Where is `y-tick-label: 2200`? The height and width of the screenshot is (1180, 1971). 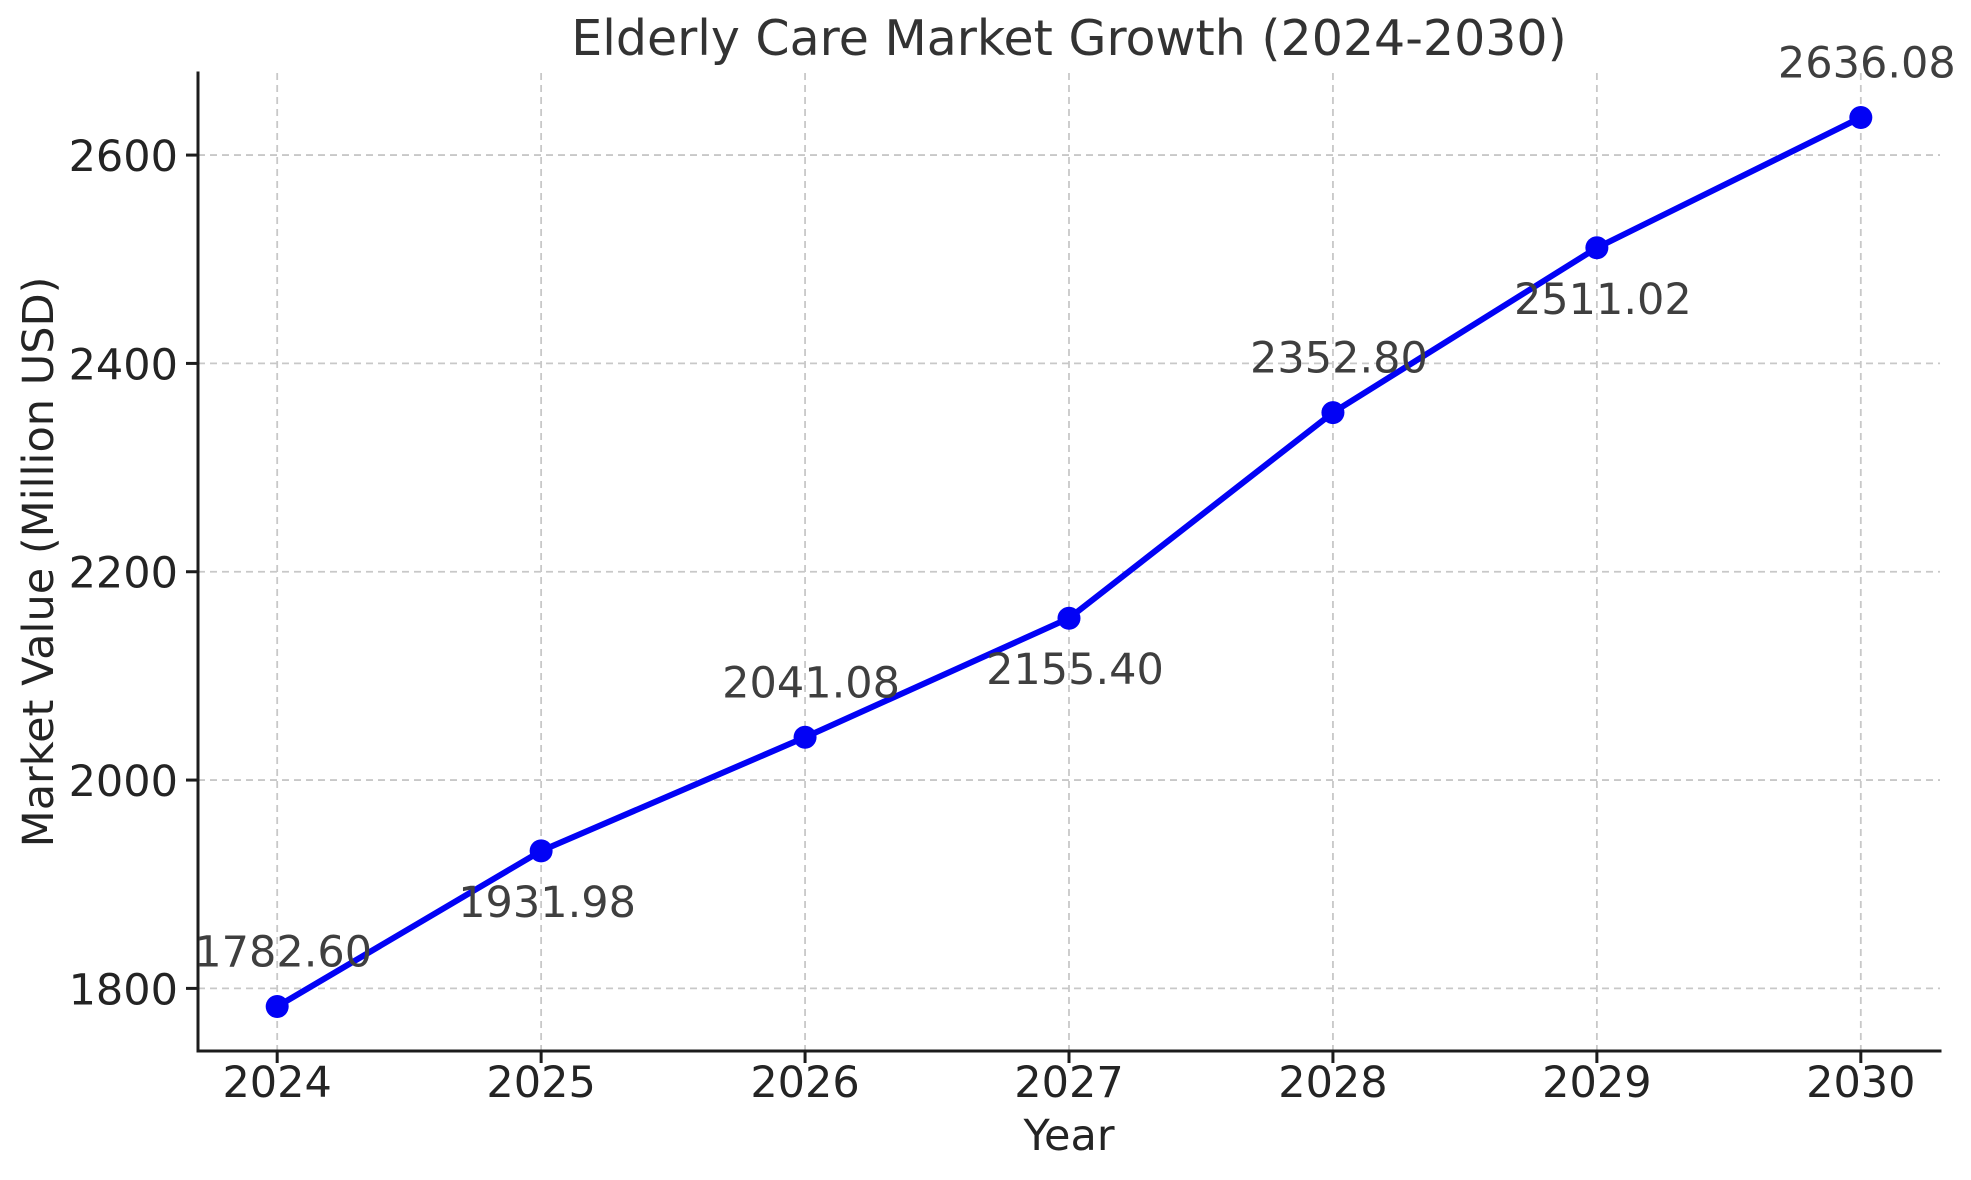
y-tick-label: 2200 is located at coordinates (123, 574).